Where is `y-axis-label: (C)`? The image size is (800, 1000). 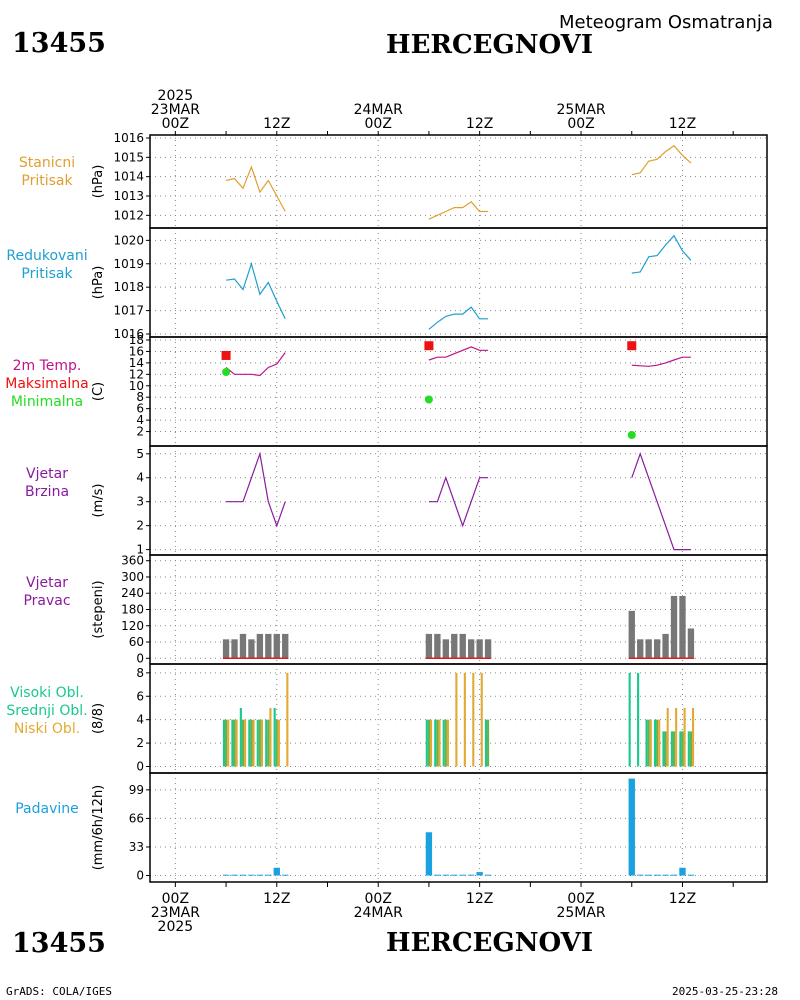 y-axis-label: (C) is located at coordinates (98, 391).